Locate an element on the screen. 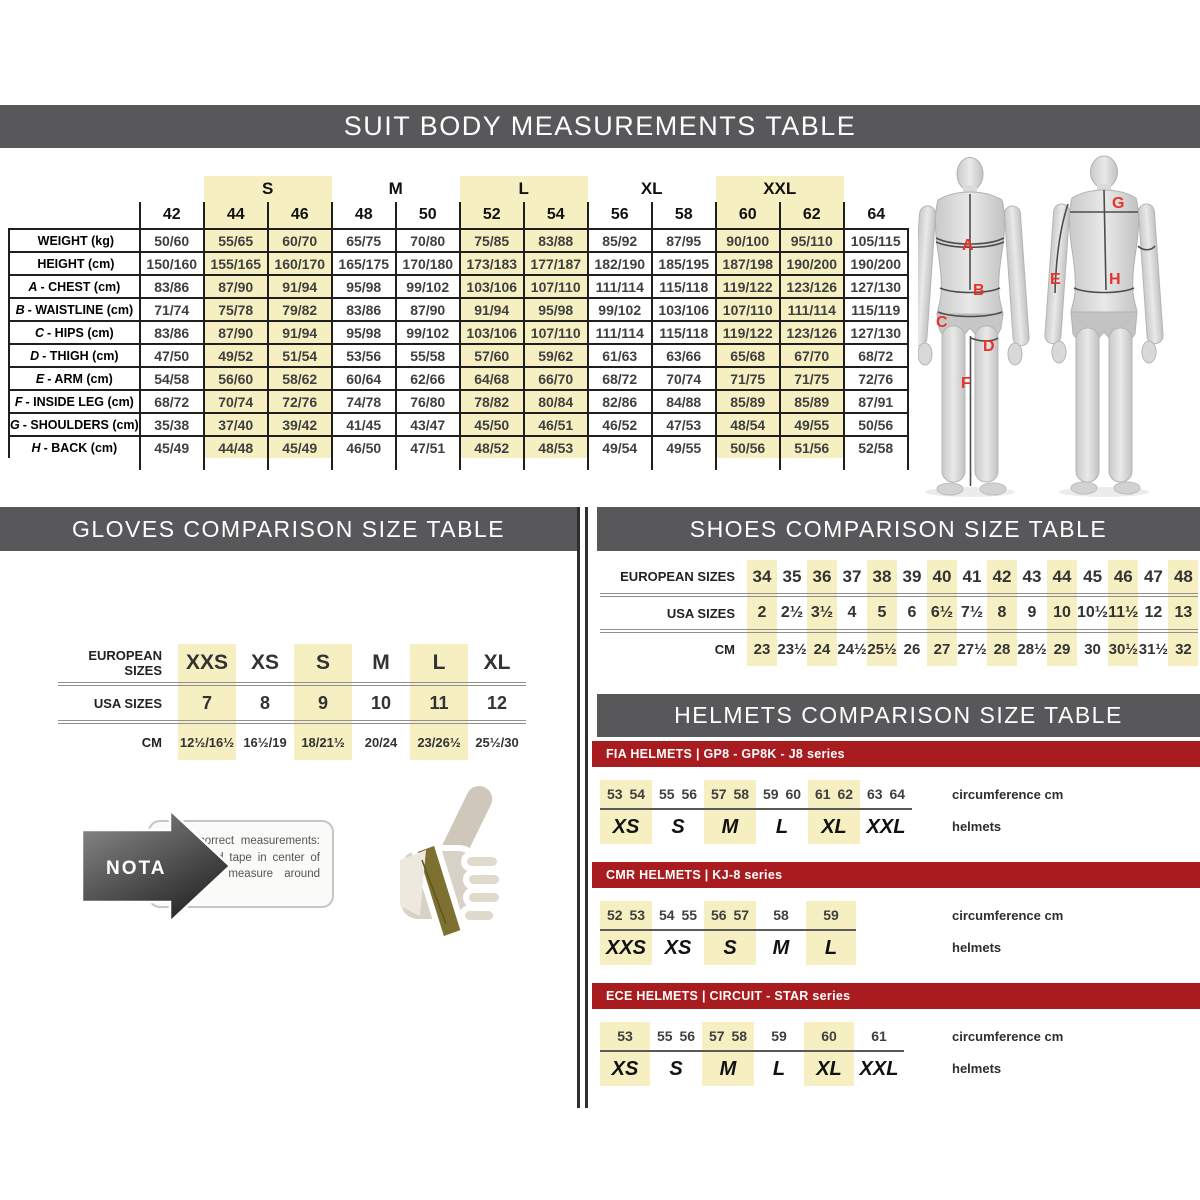 The image size is (1200, 1200). suit-value-cell: 190/200 is located at coordinates (875, 263).